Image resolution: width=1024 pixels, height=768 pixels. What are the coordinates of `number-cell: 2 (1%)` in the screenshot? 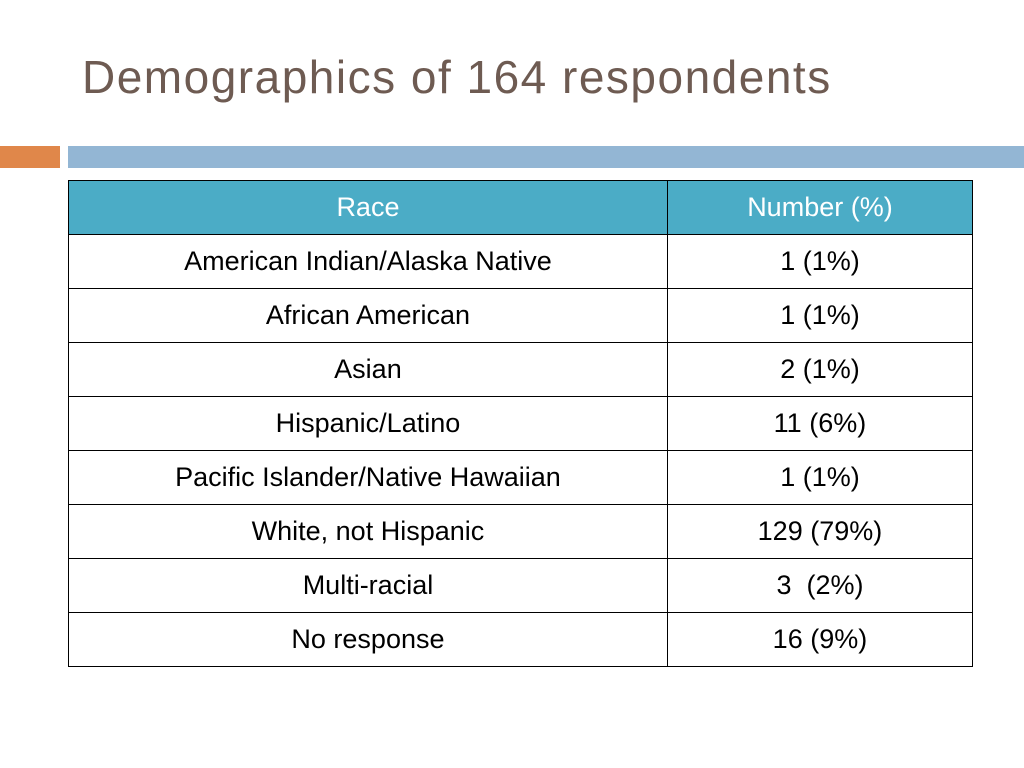 It's located at (820, 369).